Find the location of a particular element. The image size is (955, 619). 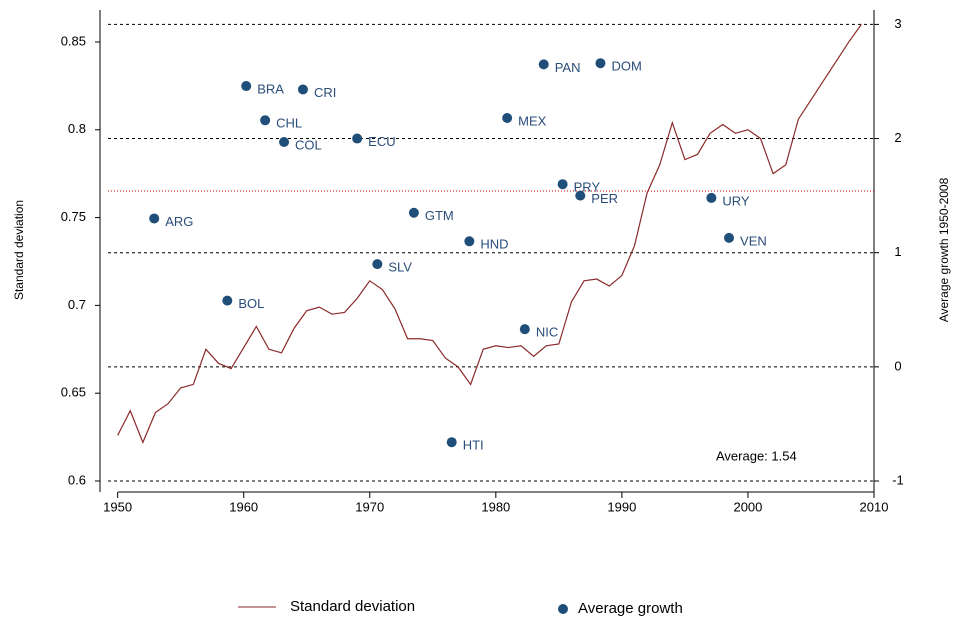

y2-tick-label: 1 is located at coordinates (897, 251).